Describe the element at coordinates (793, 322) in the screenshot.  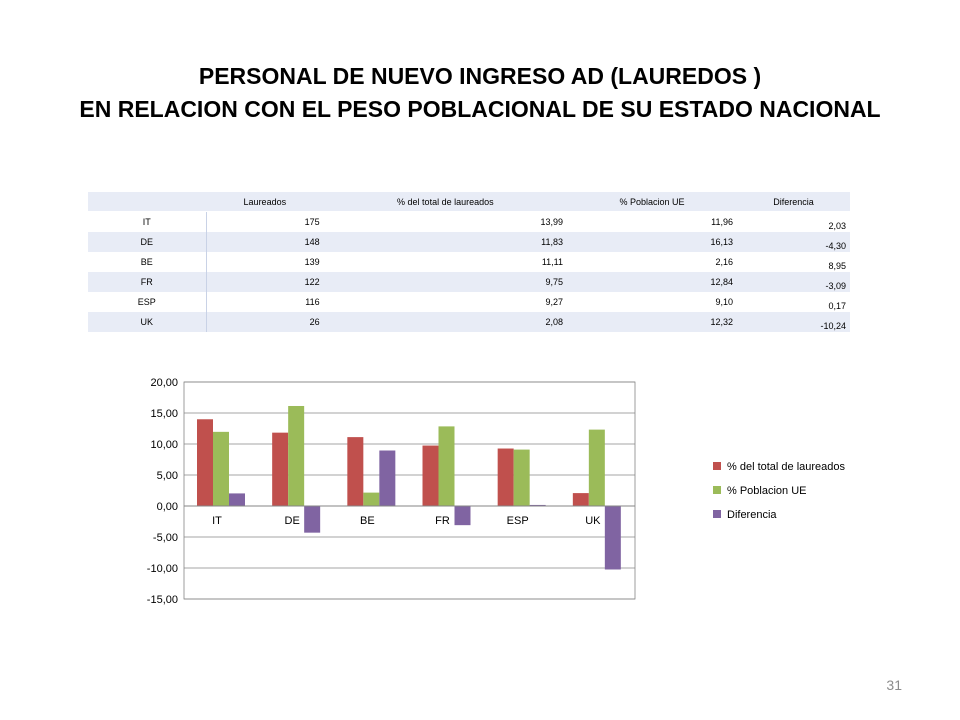
I see `table-cell: -10,24` at that location.